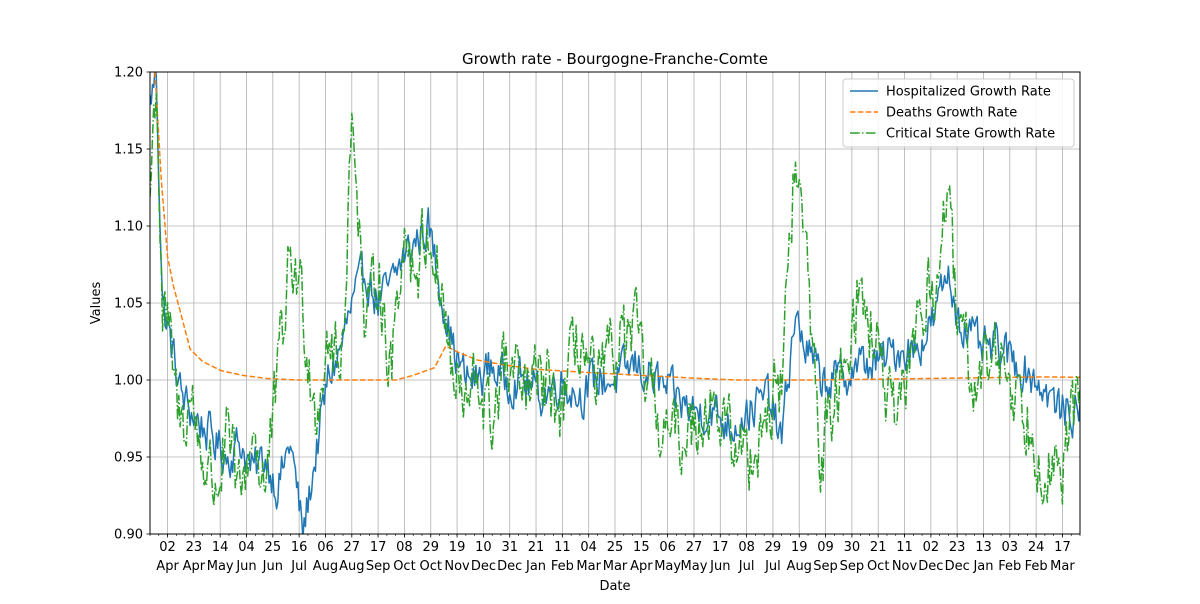 The image size is (1200, 604). I want to click on y-tick-label: 1.20, so click(128, 73).